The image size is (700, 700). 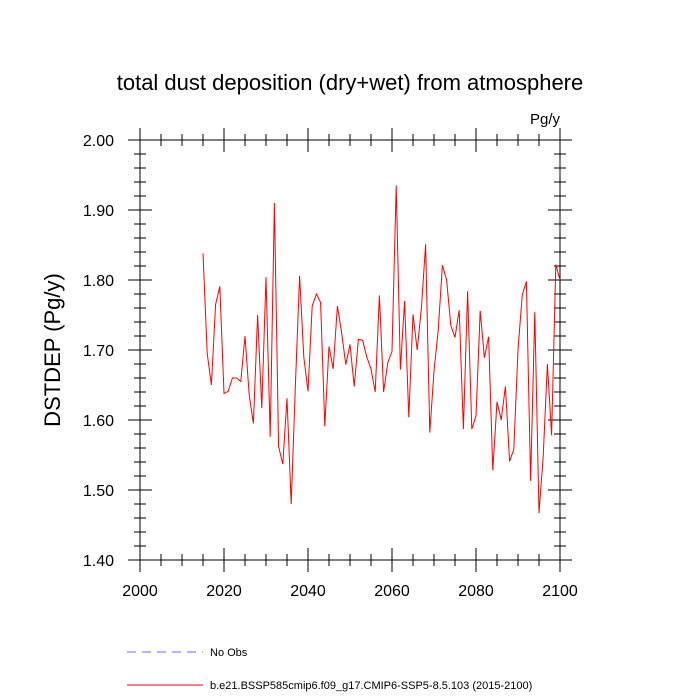 What do you see at coordinates (545, 119) in the screenshot?
I see `units-label: Pg/y` at bounding box center [545, 119].